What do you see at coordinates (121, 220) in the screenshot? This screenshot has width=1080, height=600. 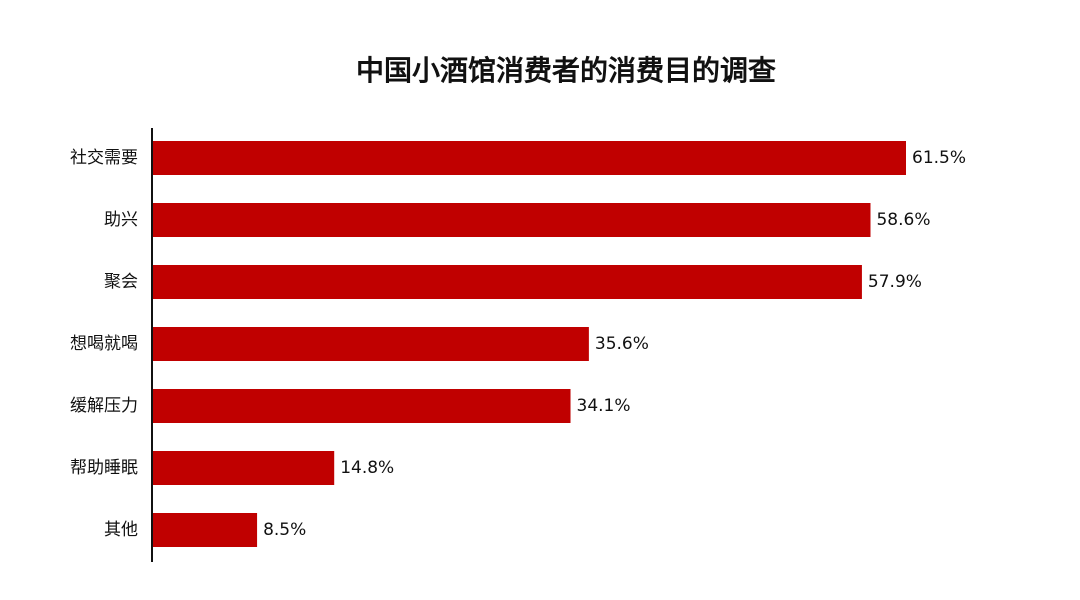 I see `y-tick-label: 助兴` at bounding box center [121, 220].